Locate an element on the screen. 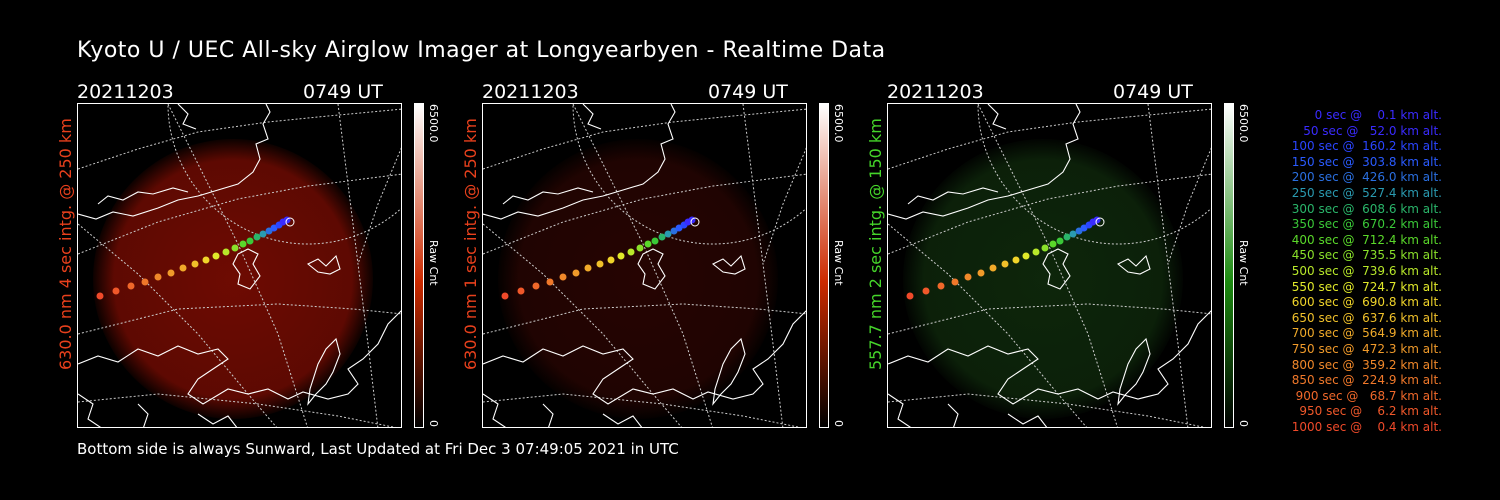  legend-row: 150 sec @ 303.8 km alt. is located at coordinates (1364, 161).